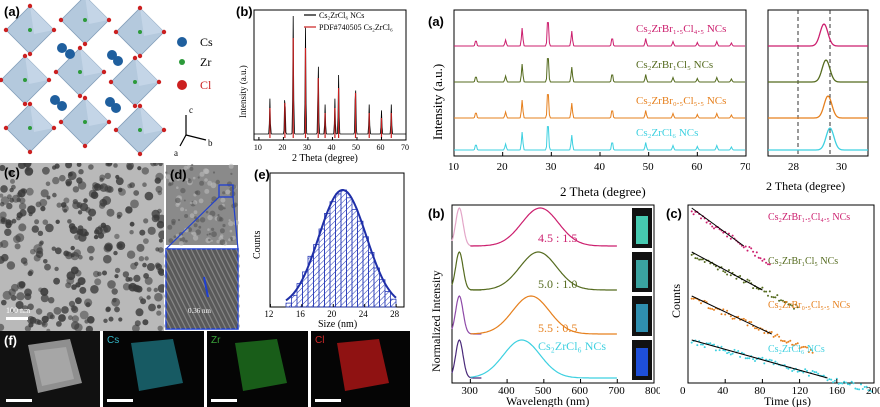  What do you see at coordinates (649, 167) in the screenshot?
I see `xrd-main-tick-label: 50` at bounding box center [649, 167].